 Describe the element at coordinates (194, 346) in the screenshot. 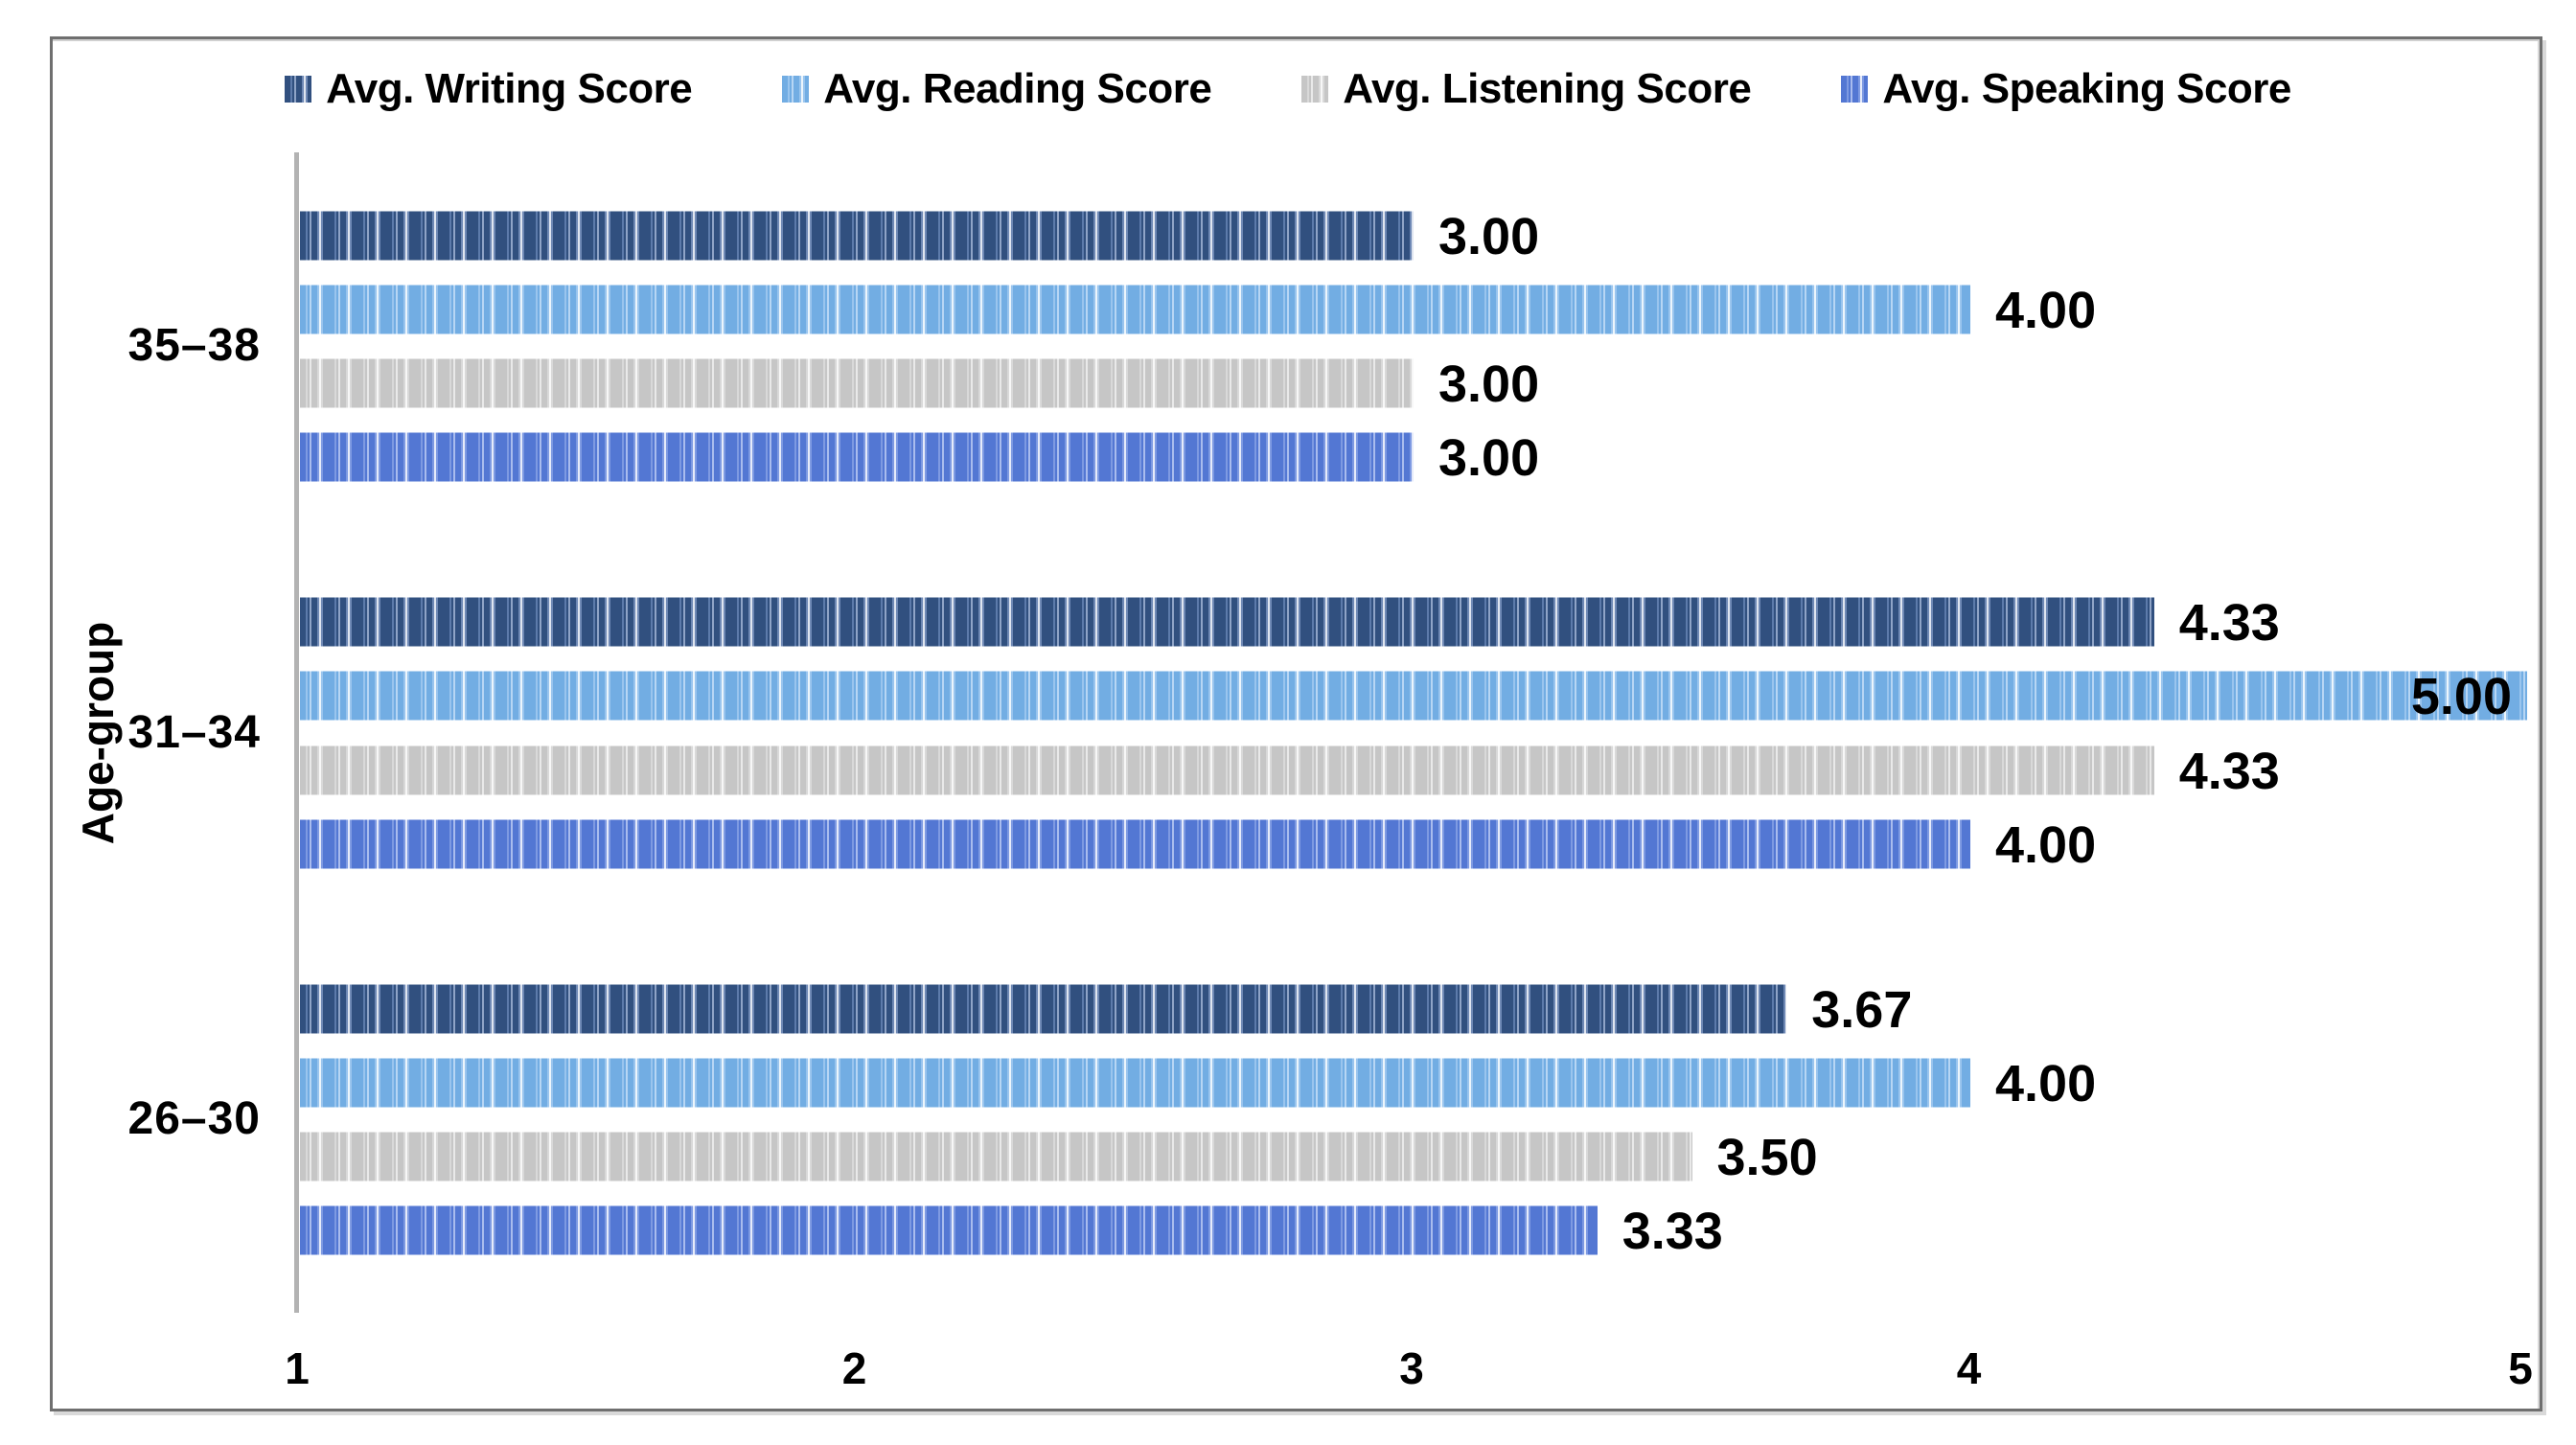

I see `category-label-35-38: 35–38` at that location.